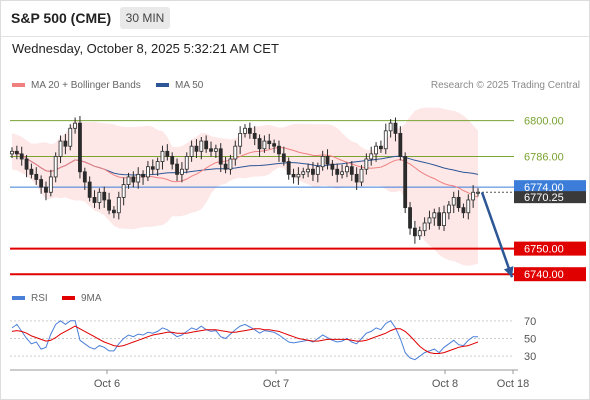 This screenshot has height=400, width=590. I want to click on x-tick-label: Oct 6, so click(107, 384).